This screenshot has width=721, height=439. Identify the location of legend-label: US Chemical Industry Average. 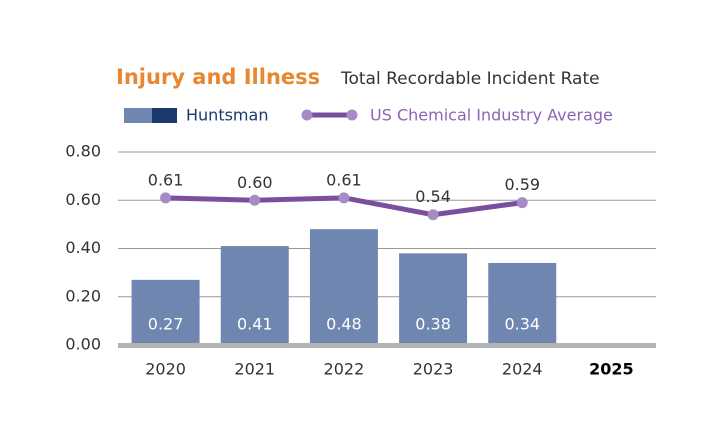
(491, 115).